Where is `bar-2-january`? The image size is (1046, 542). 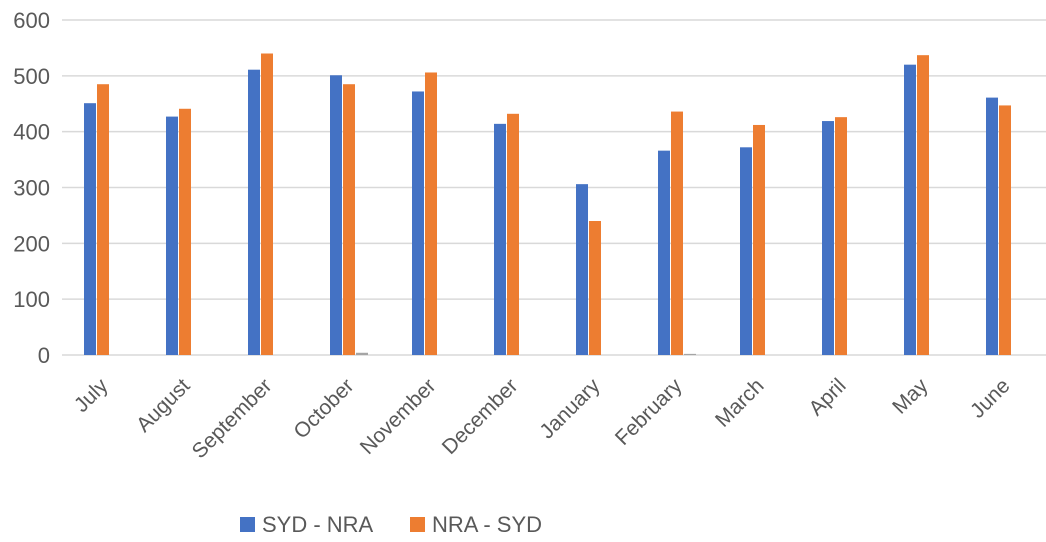
bar-2-january is located at coordinates (595, 288).